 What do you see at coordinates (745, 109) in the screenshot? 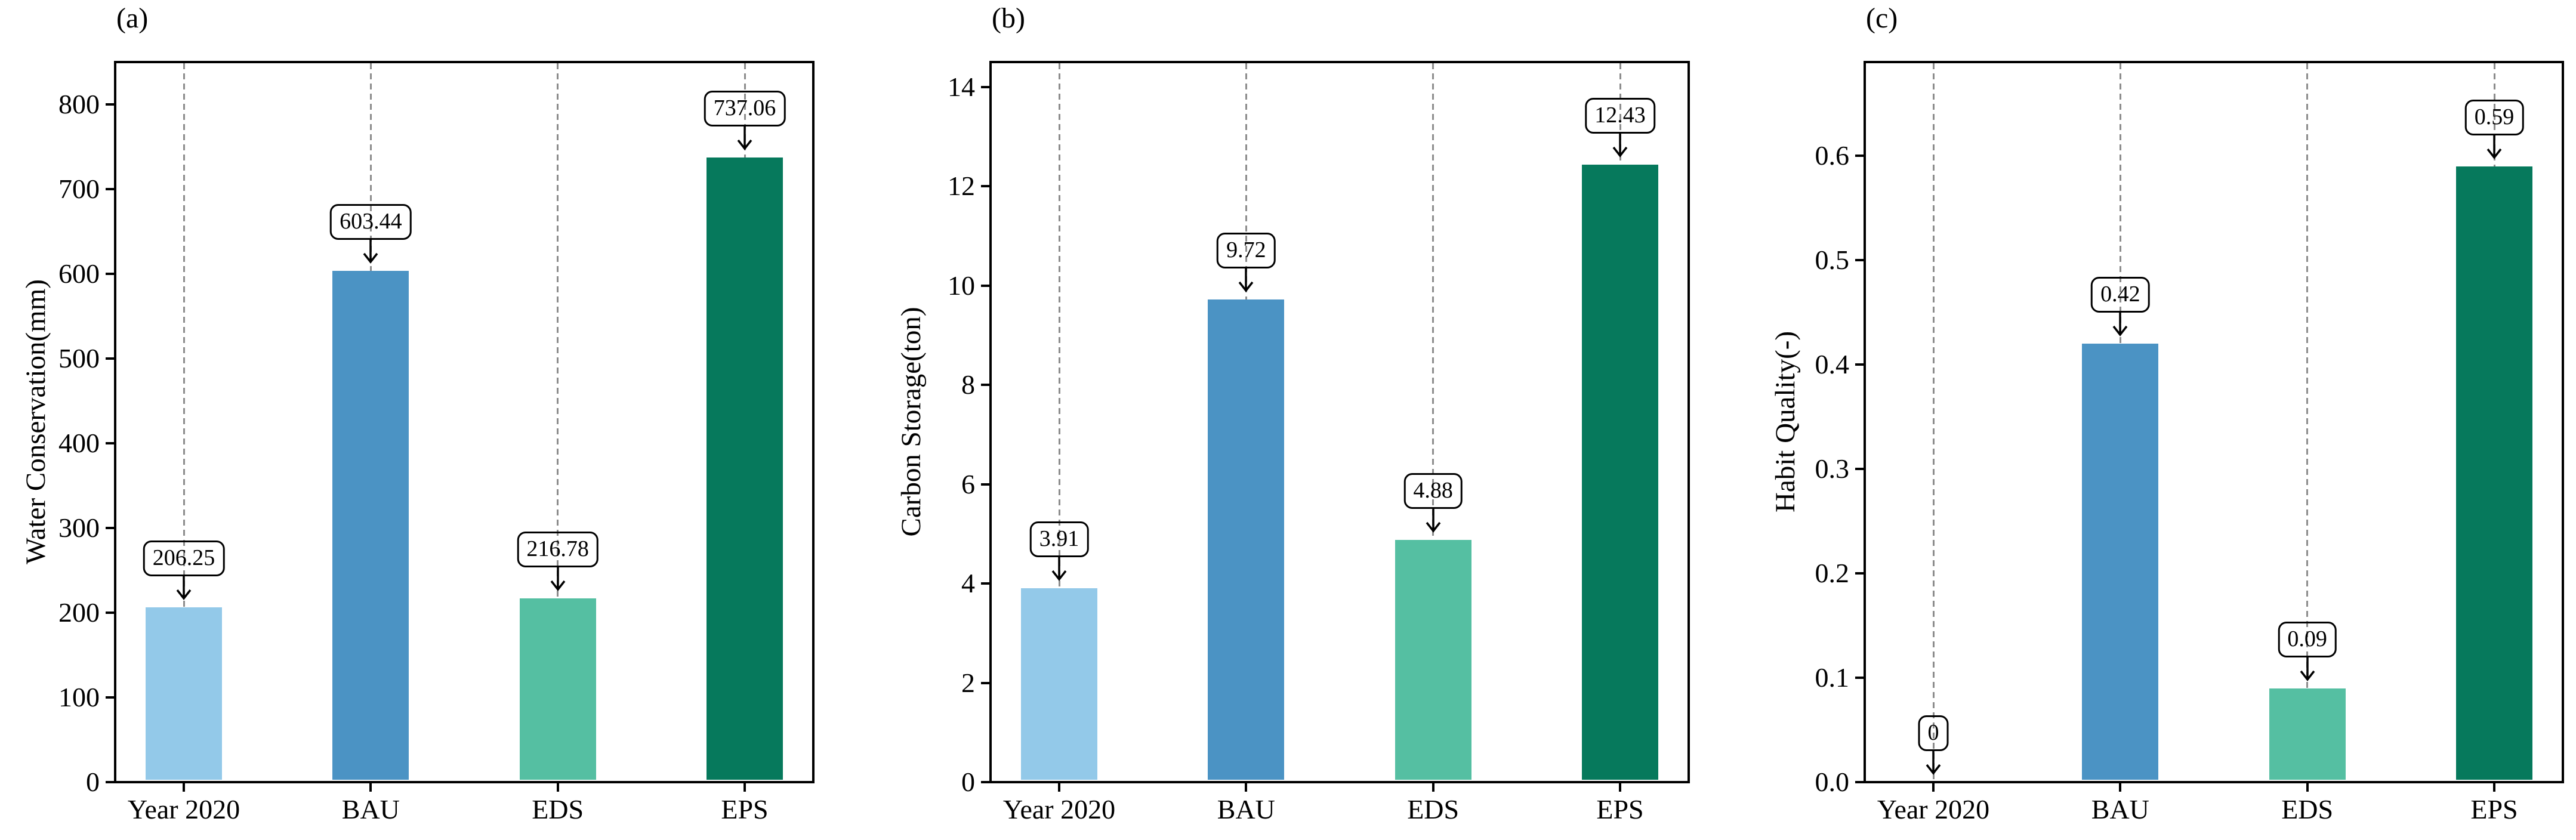
I see `value-annotation: 737.06` at bounding box center [745, 109].